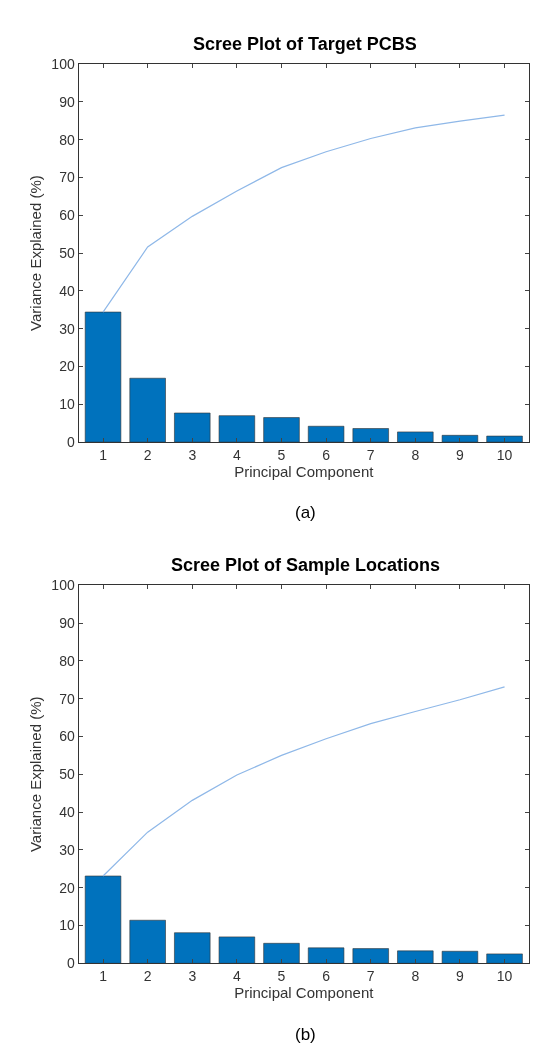  I want to click on text: (b), so click(305, 1034).